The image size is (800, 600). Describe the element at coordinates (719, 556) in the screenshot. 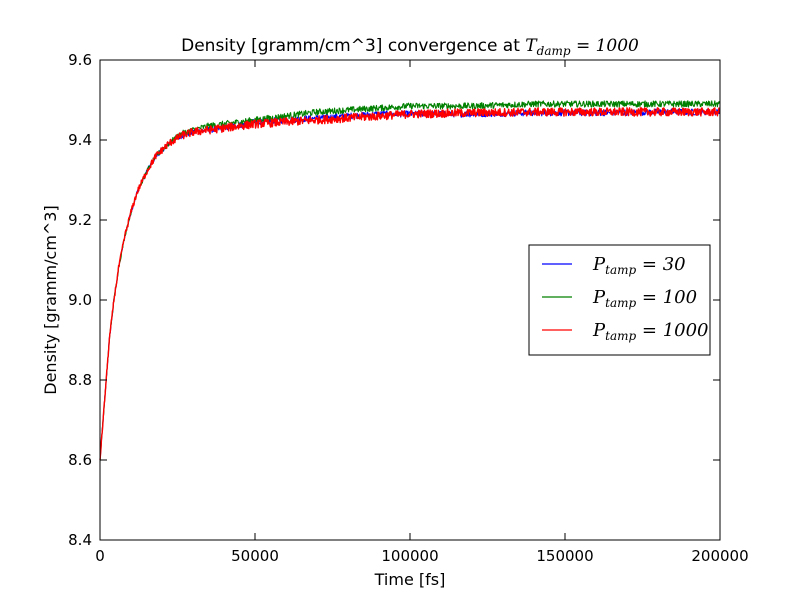

I see `x-tick-label-4: 200000` at that location.